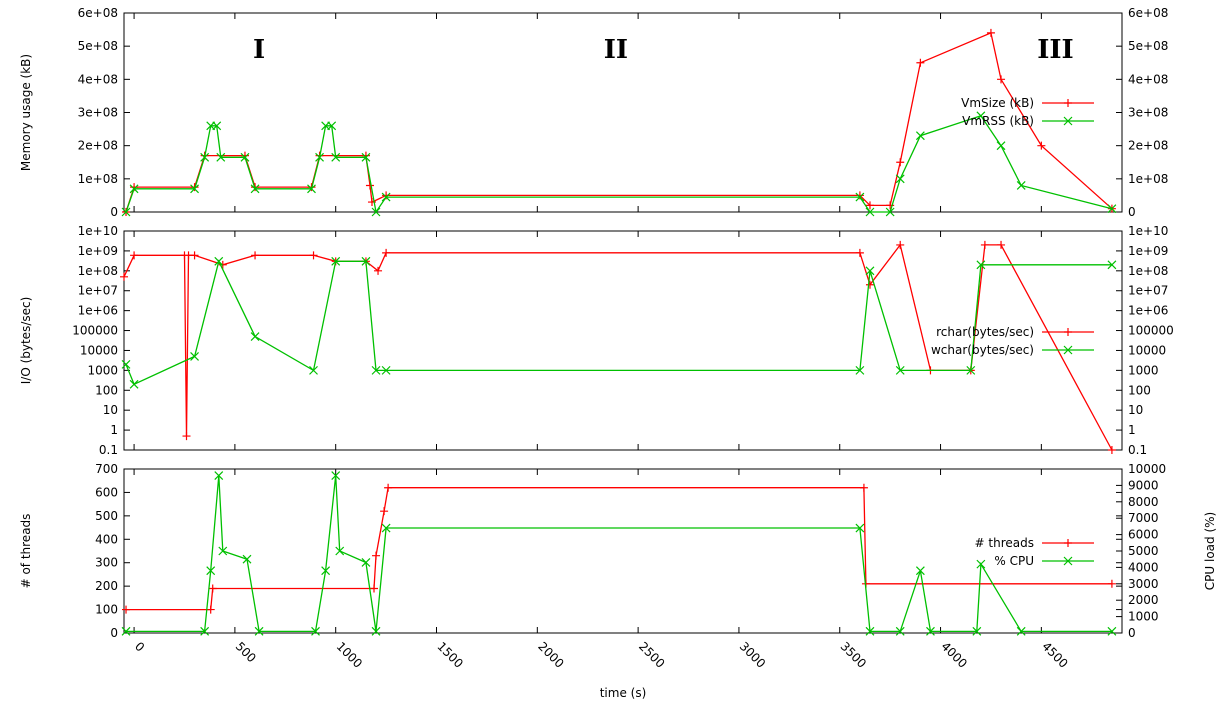  Describe the element at coordinates (985, 332) in the screenshot. I see `legend-label: rchar(bytes/sec)` at that location.